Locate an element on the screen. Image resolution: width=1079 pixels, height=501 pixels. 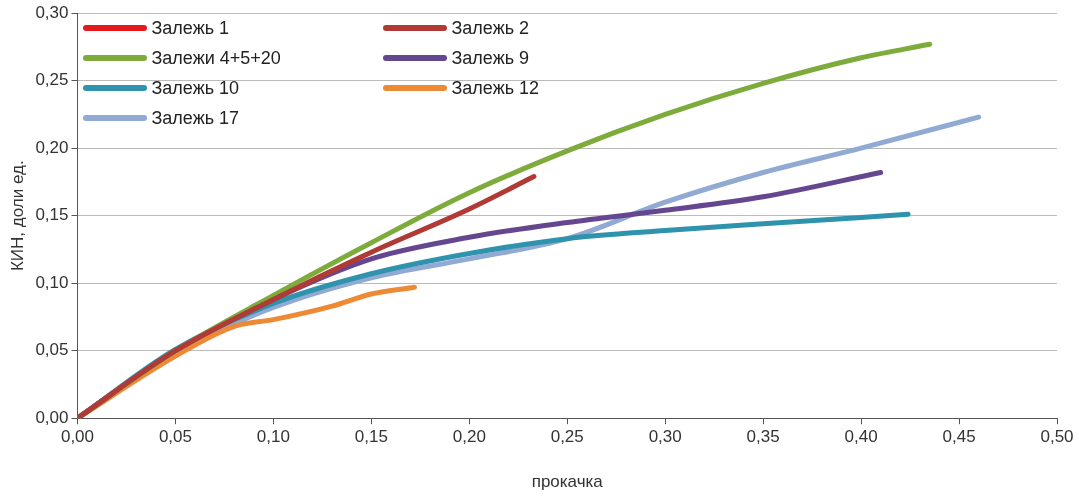
x-tick-label: 0,50 is located at coordinates (1057, 437).